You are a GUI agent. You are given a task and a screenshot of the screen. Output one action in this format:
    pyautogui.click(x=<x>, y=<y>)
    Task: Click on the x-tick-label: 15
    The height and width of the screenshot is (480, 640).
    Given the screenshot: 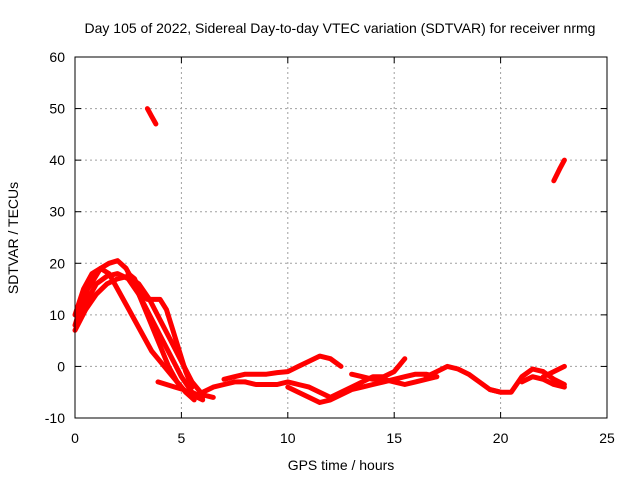 What is the action you would take?
    pyautogui.click(x=394, y=438)
    